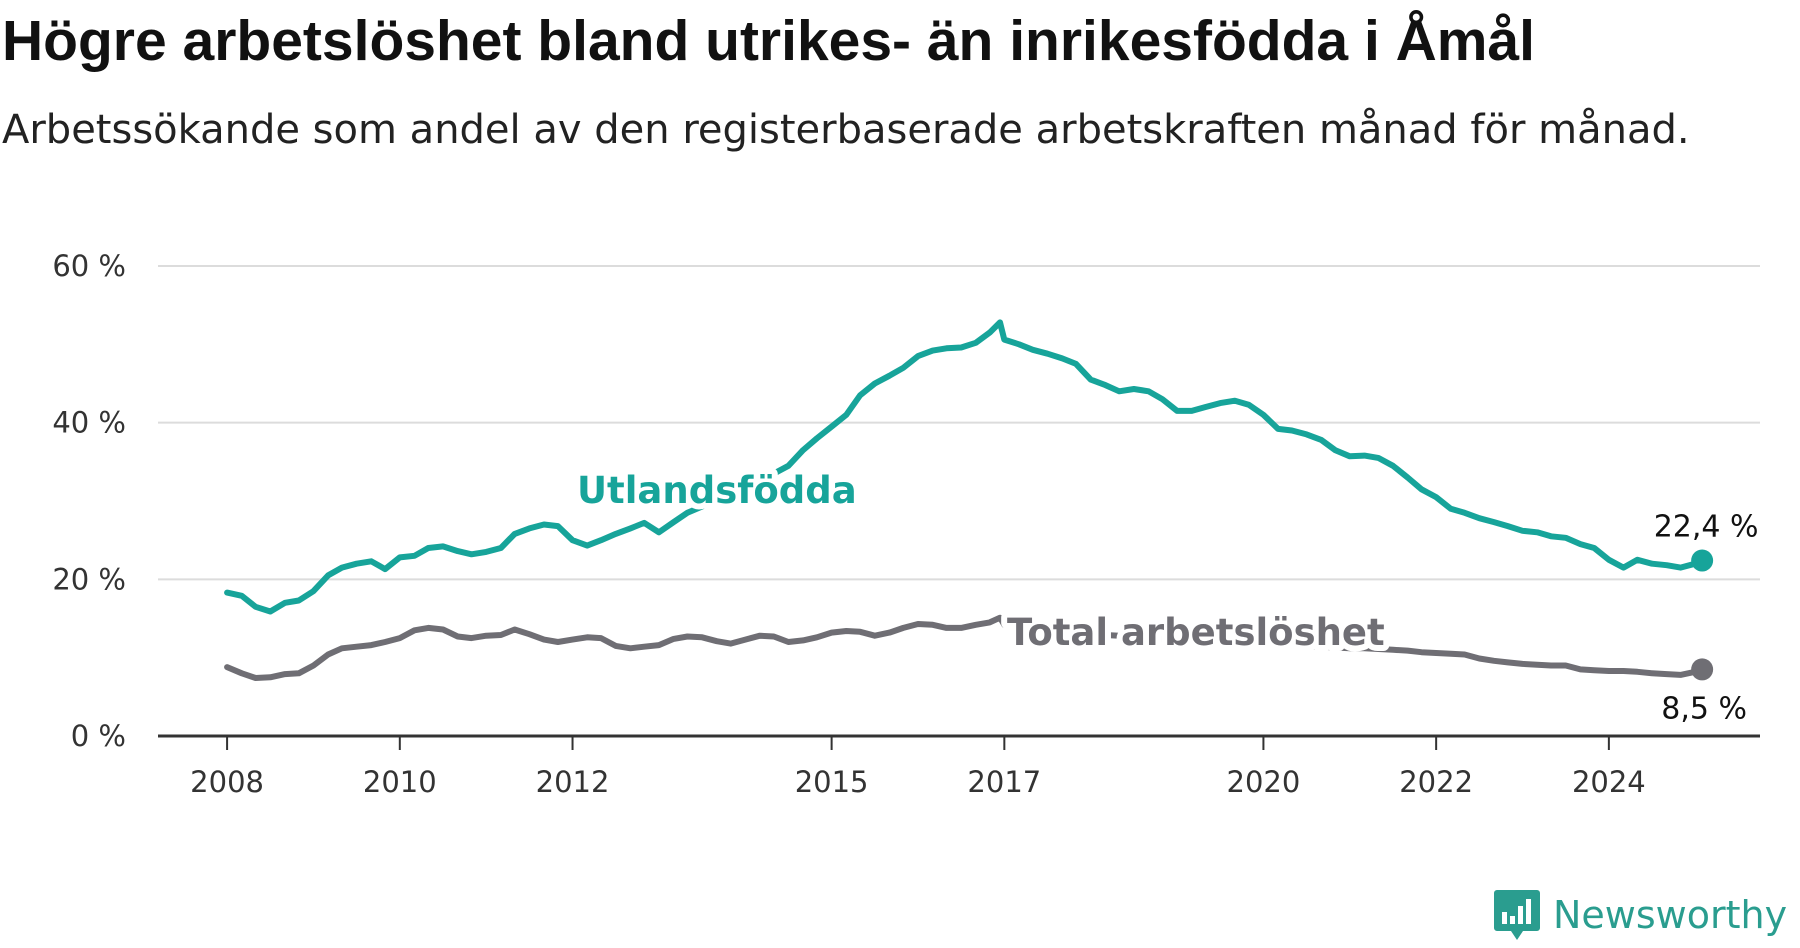  I want to click on x-tick-label: 2012, so click(573, 782).